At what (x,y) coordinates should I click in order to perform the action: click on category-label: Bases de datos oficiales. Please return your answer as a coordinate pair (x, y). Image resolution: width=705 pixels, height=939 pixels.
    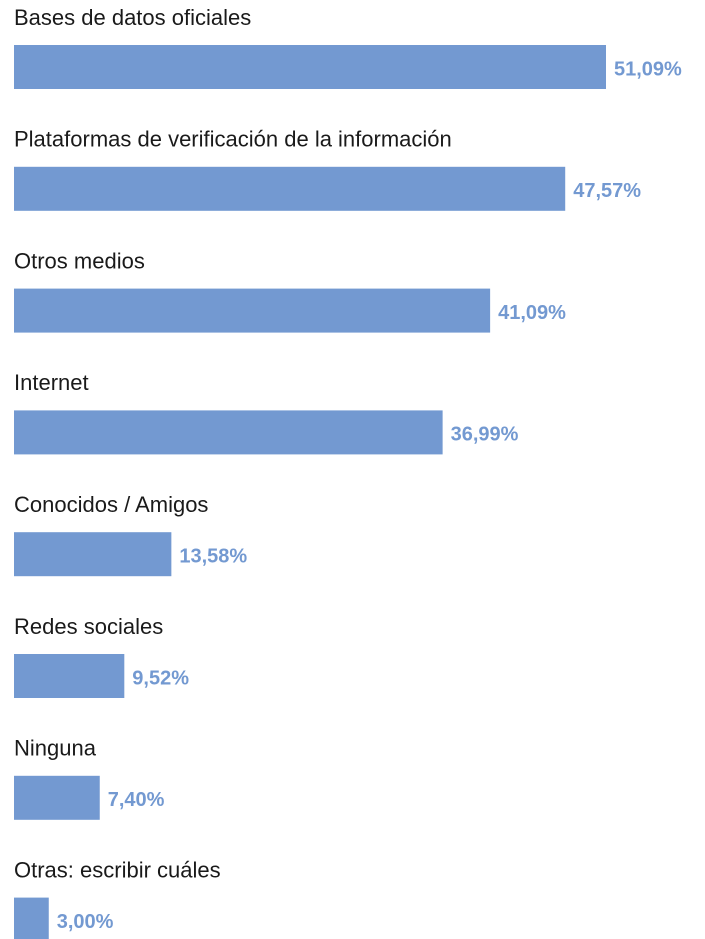
    Looking at the image, I should click on (132, 17).